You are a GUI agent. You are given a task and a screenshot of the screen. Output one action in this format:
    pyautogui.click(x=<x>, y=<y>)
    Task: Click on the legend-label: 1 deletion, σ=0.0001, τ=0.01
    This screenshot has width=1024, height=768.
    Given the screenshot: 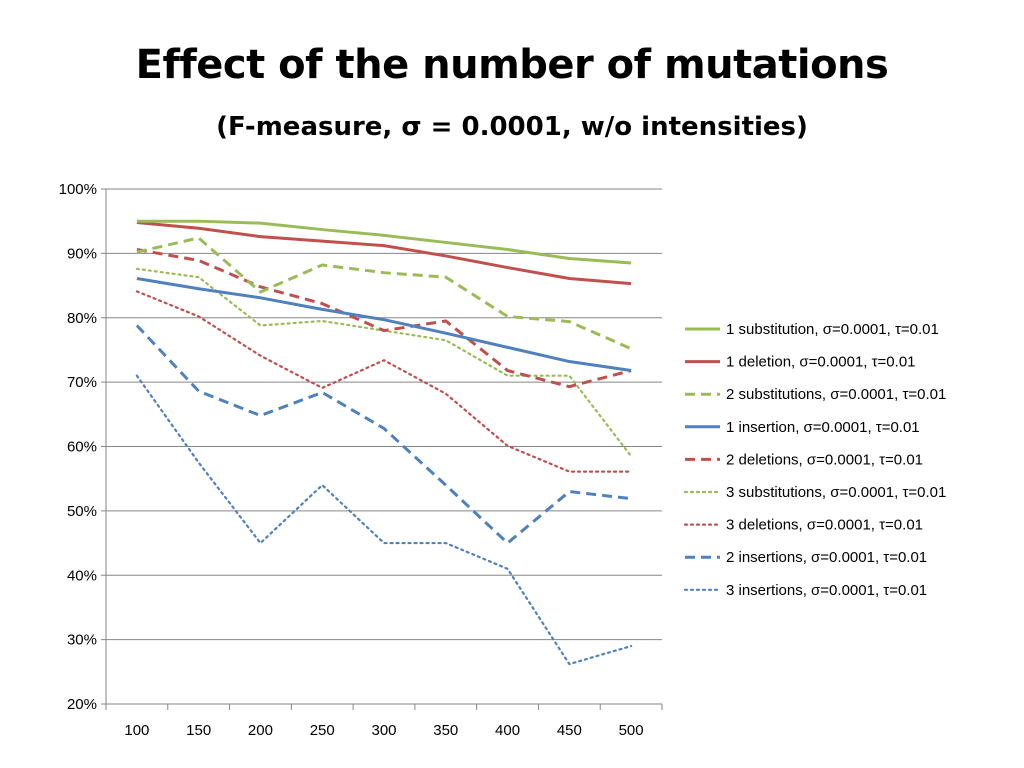 What is the action you would take?
    pyautogui.click(x=821, y=362)
    